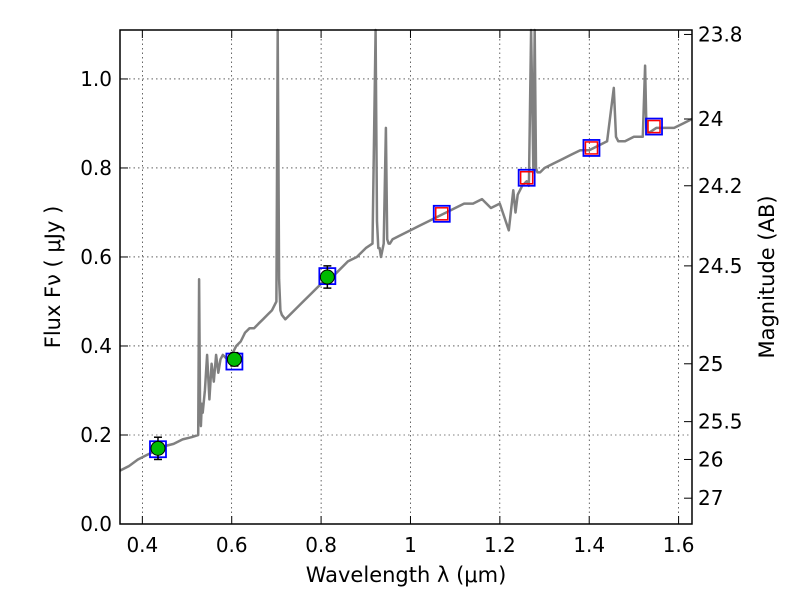 Image resolution: width=800 pixels, height=600 pixels. What do you see at coordinates (96, 257) in the screenshot?
I see `y-tick-label: 0.6` at bounding box center [96, 257].